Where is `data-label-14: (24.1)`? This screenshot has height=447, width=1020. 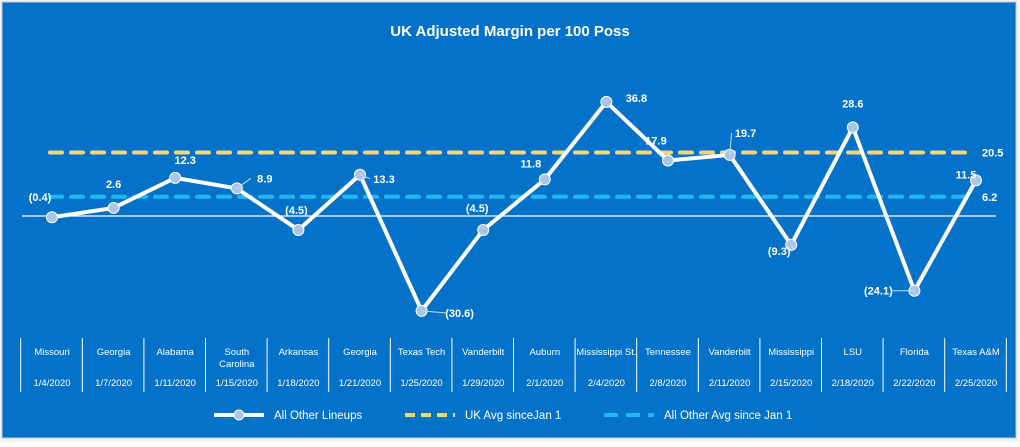
data-label-14: (24.1) is located at coordinates (878, 292).